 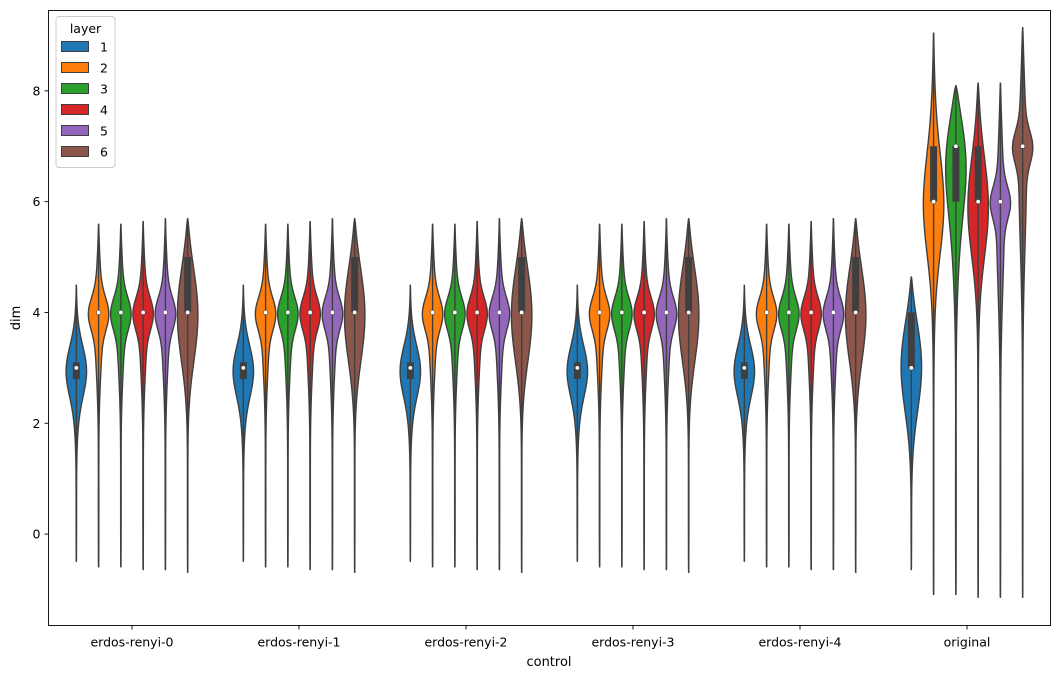 I want to click on y-tick-label: 8, so click(x=37, y=90).